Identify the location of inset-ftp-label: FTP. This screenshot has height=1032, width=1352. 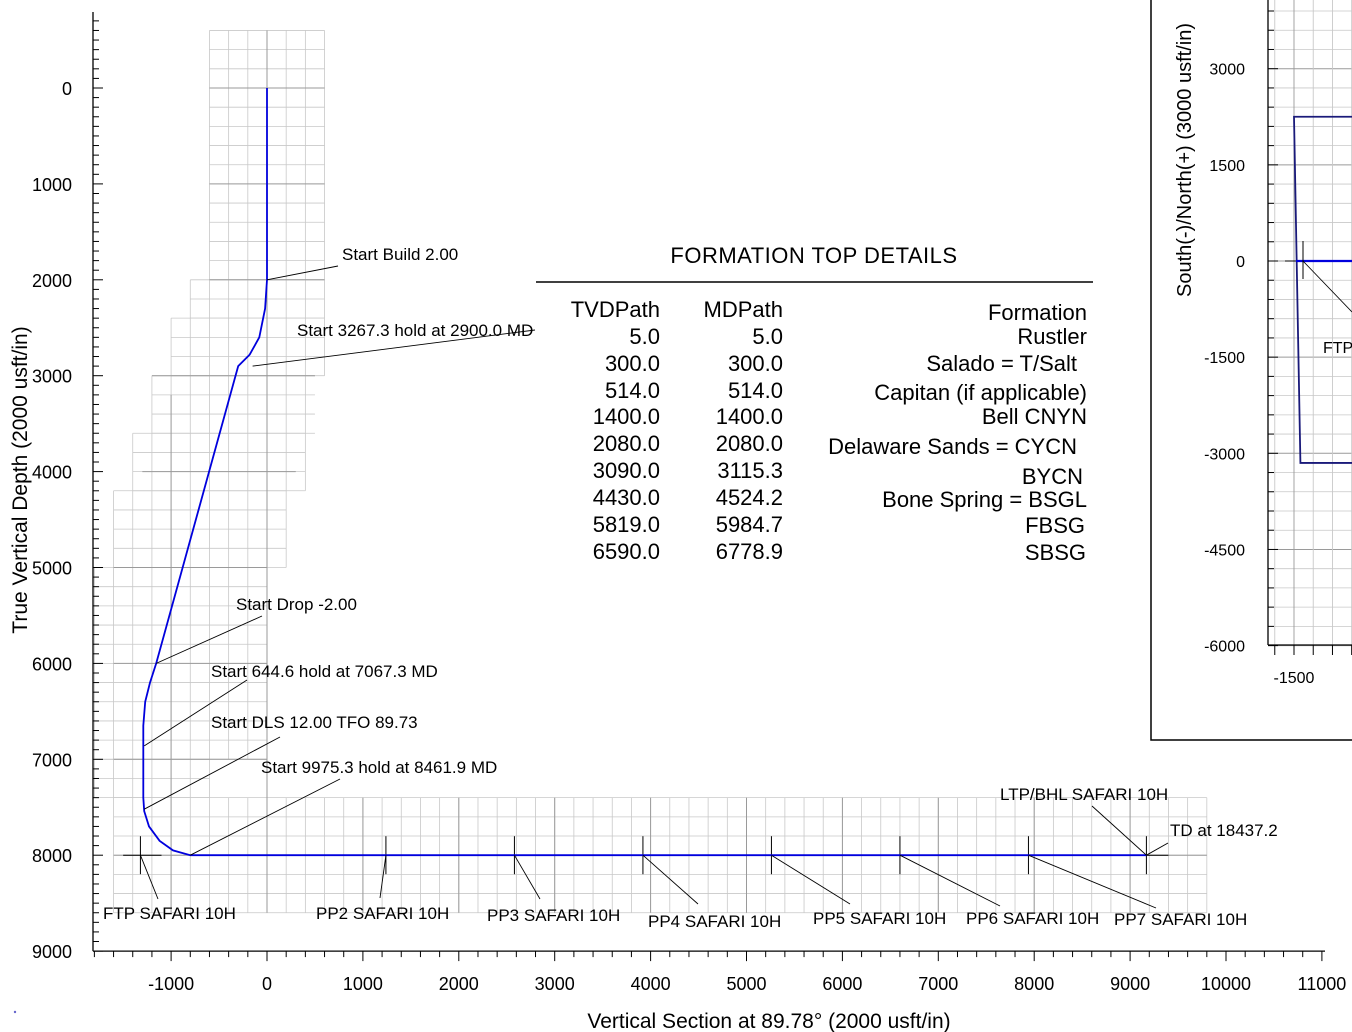
(1337, 348).